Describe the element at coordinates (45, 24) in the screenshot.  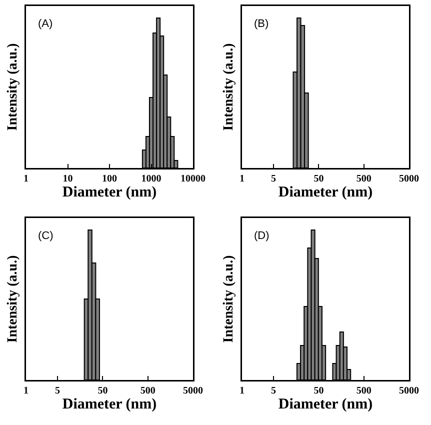
I see `annotation: (A)` at that location.